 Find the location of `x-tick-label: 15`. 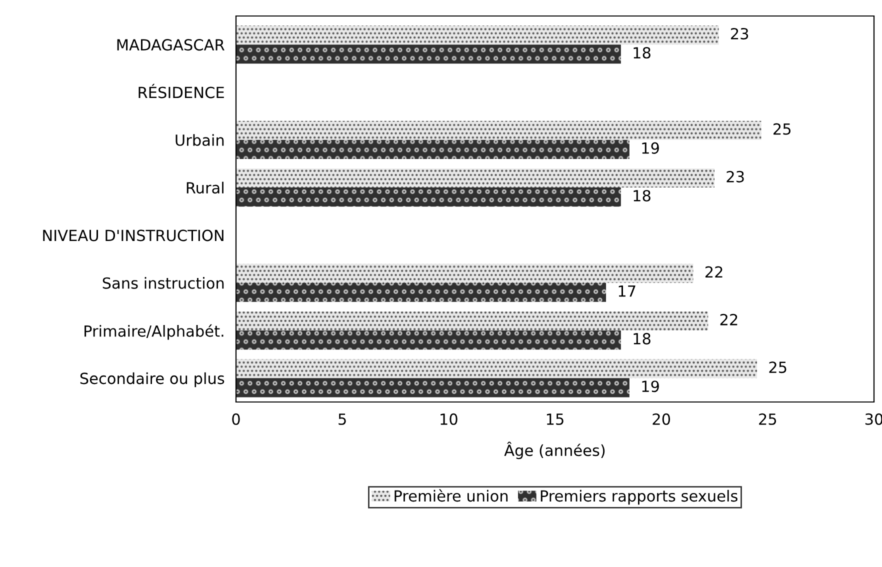

x-tick-label: 15 is located at coordinates (555, 419).